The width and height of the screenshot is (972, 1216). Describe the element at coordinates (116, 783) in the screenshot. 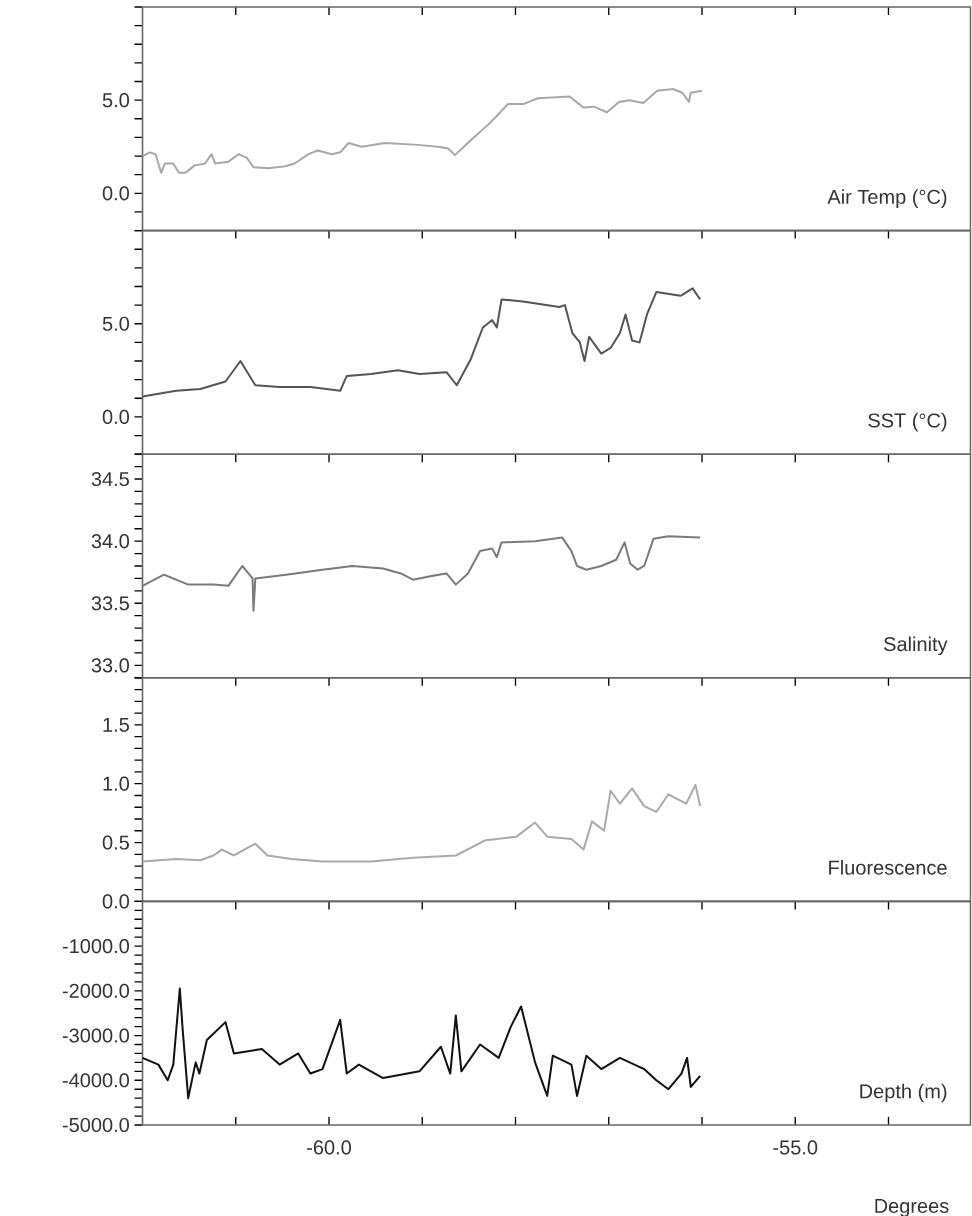

I see `y-tick-label: 1.0` at that location.